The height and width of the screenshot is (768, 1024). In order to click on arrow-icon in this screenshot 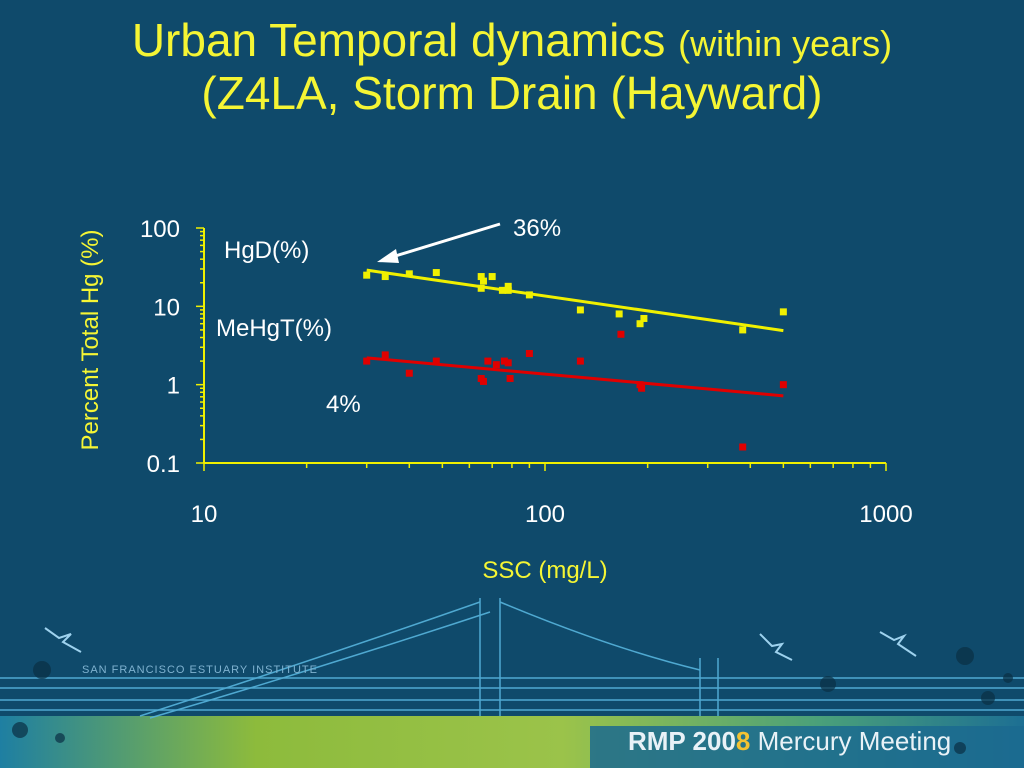, I will do `click(439, 242)`.